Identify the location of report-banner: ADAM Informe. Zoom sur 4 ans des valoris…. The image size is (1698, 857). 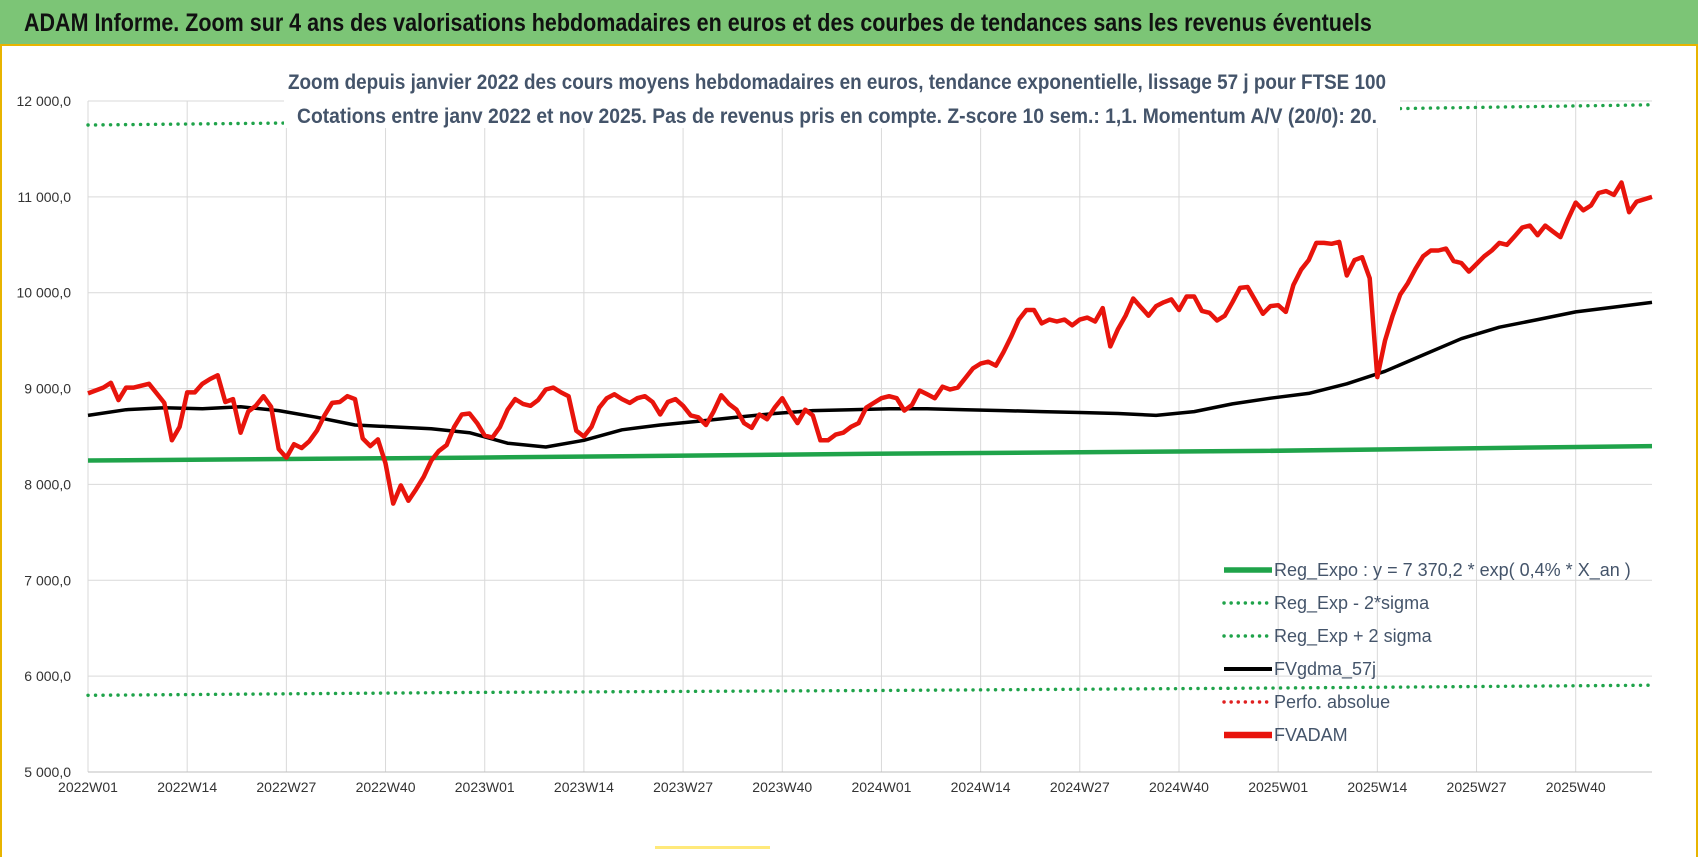
(849, 23).